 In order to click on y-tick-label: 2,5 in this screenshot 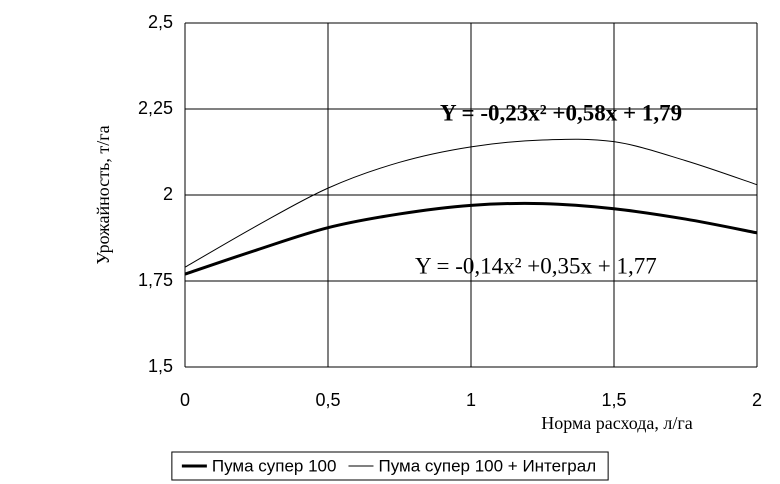, I will do `click(160, 22)`.